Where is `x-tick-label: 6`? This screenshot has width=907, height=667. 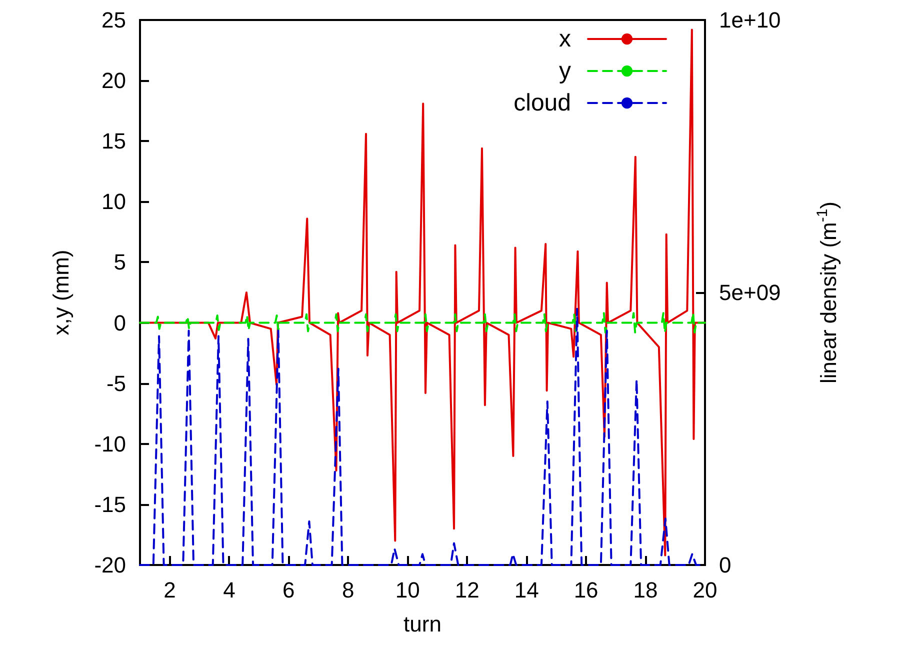 x-tick-label: 6 is located at coordinates (288, 590).